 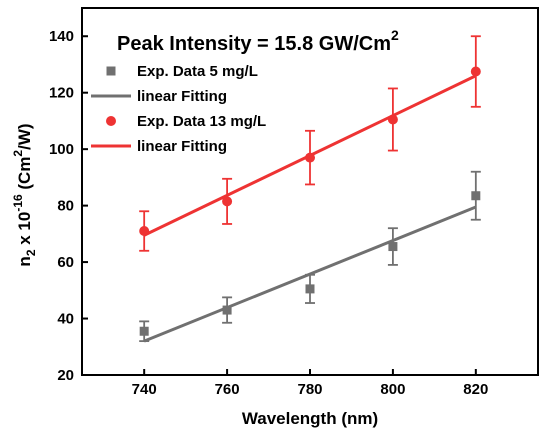 What do you see at coordinates (258, 41) in the screenshot?
I see `chart-title: Peak Intensity = 15.8 GW/Cm2` at bounding box center [258, 41].